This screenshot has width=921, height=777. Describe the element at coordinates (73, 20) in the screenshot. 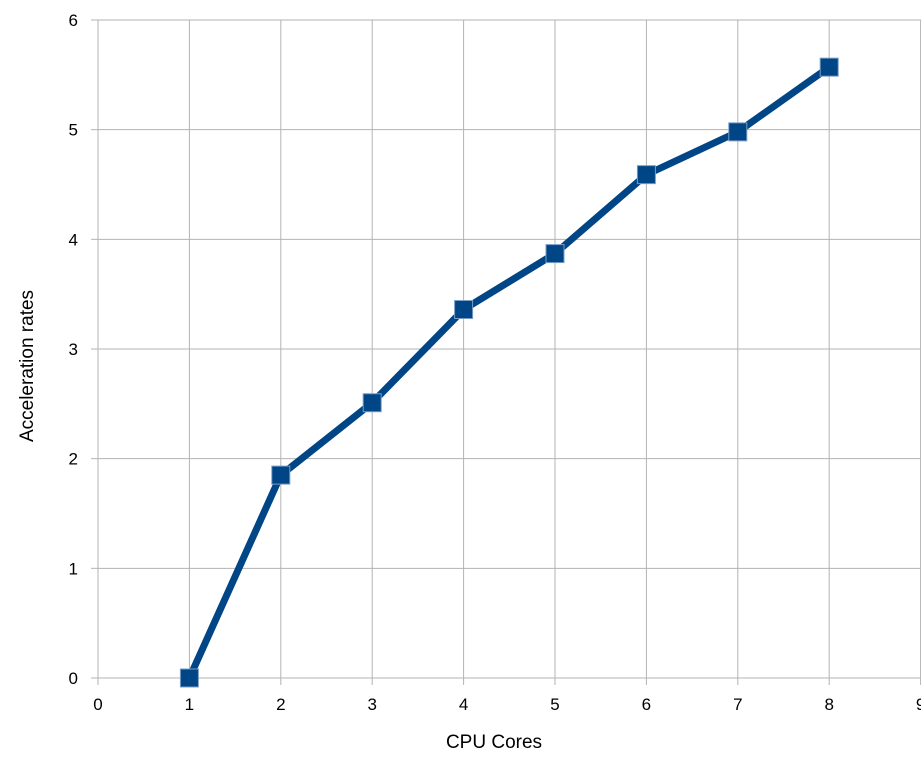

I see `y-tick-label: 6` at that location.